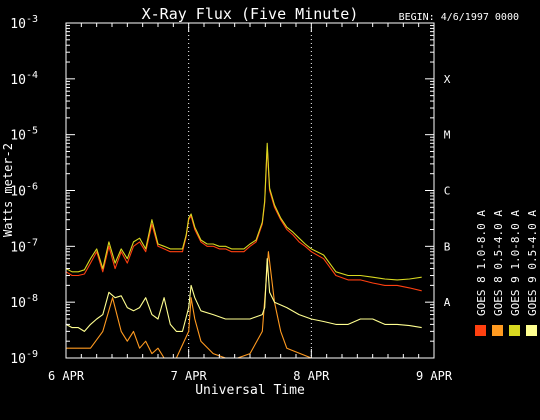 This screenshot has height=420, width=540. Describe the element at coordinates (250, 390) in the screenshot. I see `x-axis-label: Universal Time` at that location.